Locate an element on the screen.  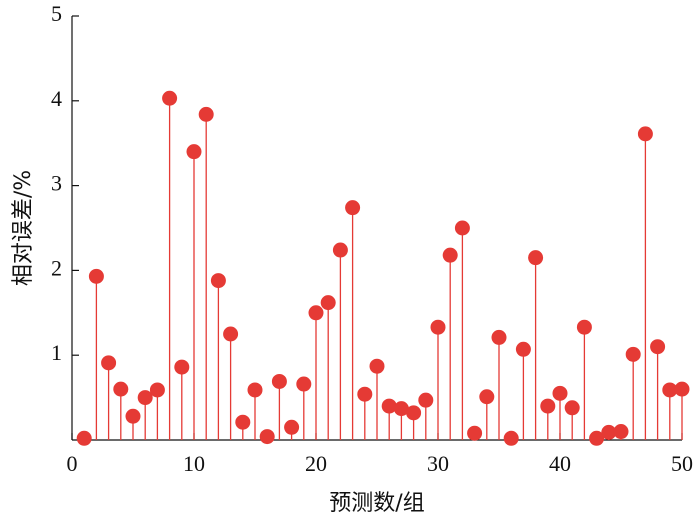
y-tick-label: 5 is located at coordinates (56, 13).